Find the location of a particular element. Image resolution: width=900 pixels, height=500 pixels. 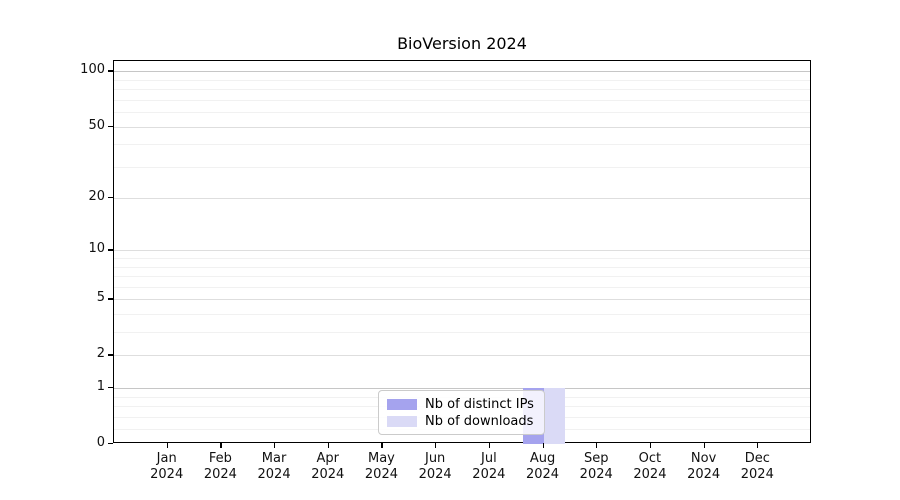

y-tick-label: 1 is located at coordinates (100, 387).